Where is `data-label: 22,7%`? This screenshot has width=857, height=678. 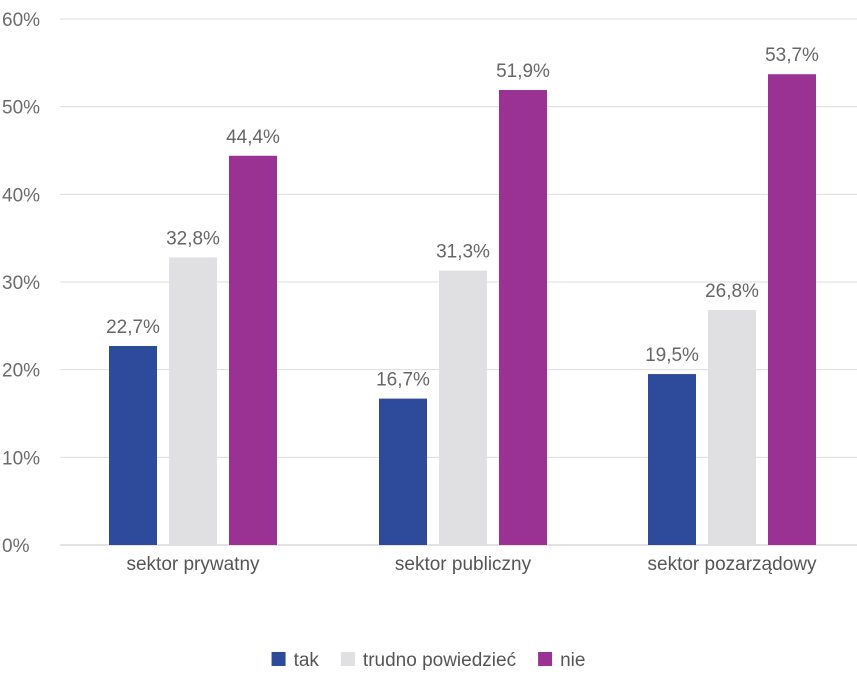
data-label: 22,7% is located at coordinates (133, 327).